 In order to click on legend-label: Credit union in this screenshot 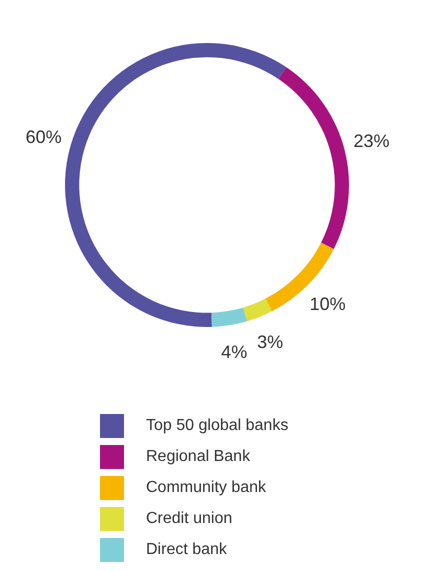, I will do `click(189, 519)`.